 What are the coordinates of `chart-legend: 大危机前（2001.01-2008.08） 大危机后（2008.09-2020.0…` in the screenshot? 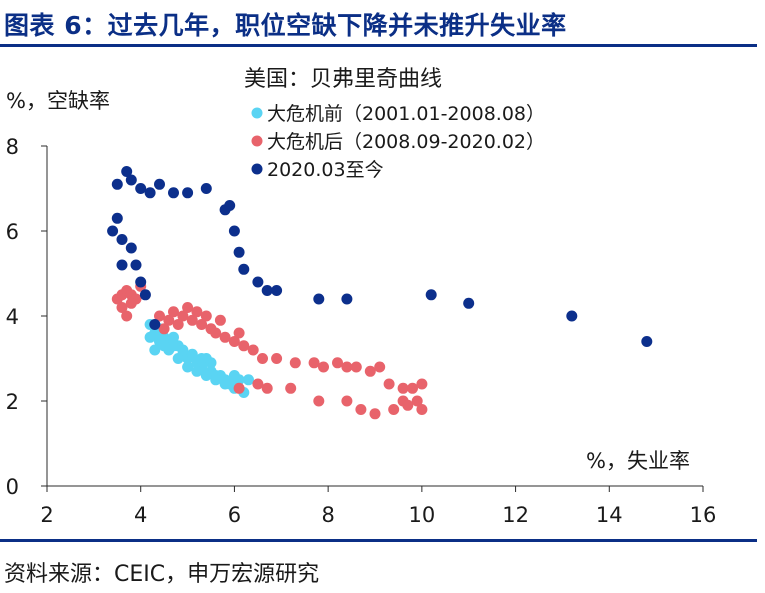 It's located at (398, 142).